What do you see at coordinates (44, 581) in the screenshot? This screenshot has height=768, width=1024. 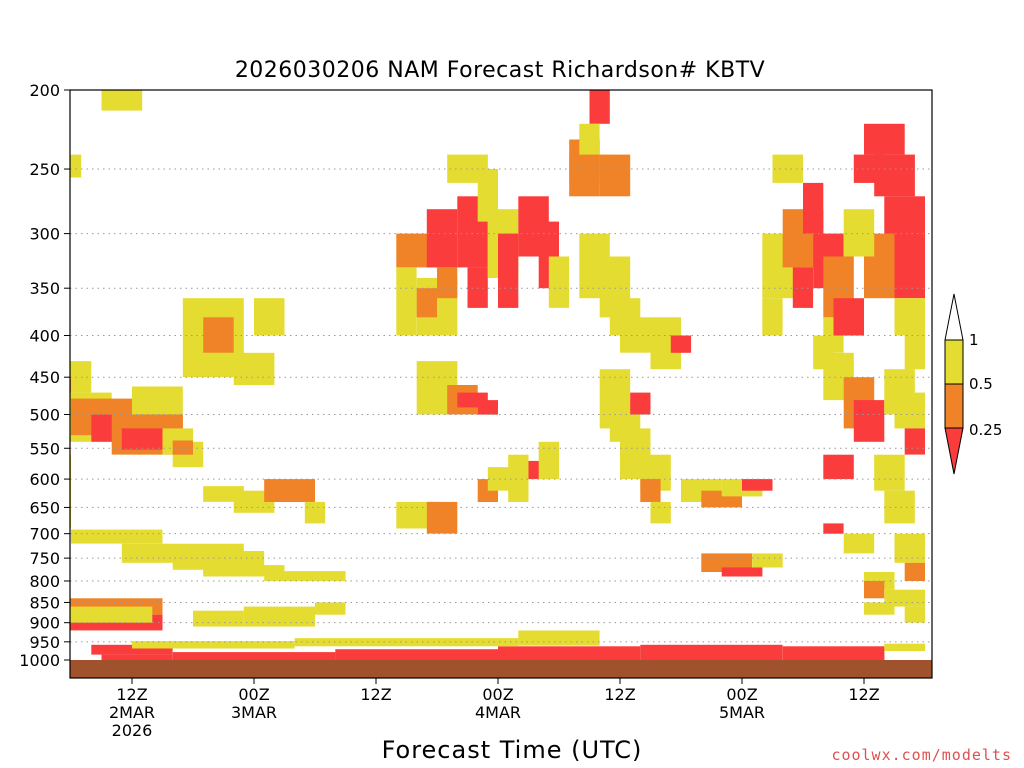 I see `y-tick-label: 800` at bounding box center [44, 581].